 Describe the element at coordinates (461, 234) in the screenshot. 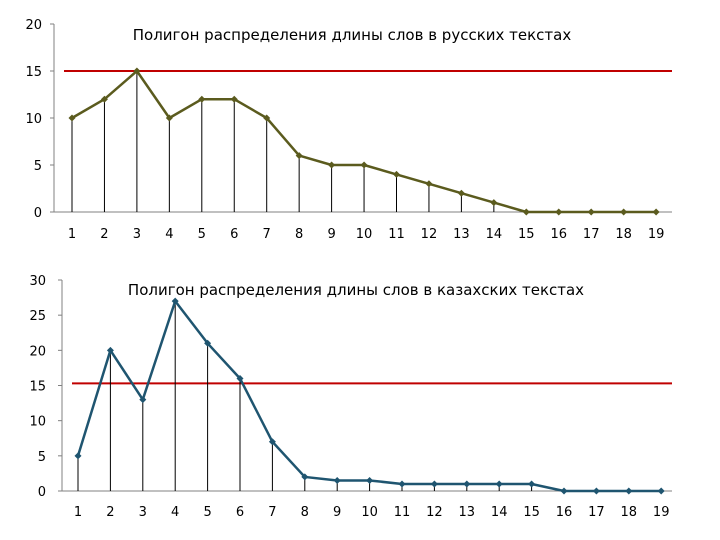

I see `chart-russian-x-tick-label: 13` at that location.